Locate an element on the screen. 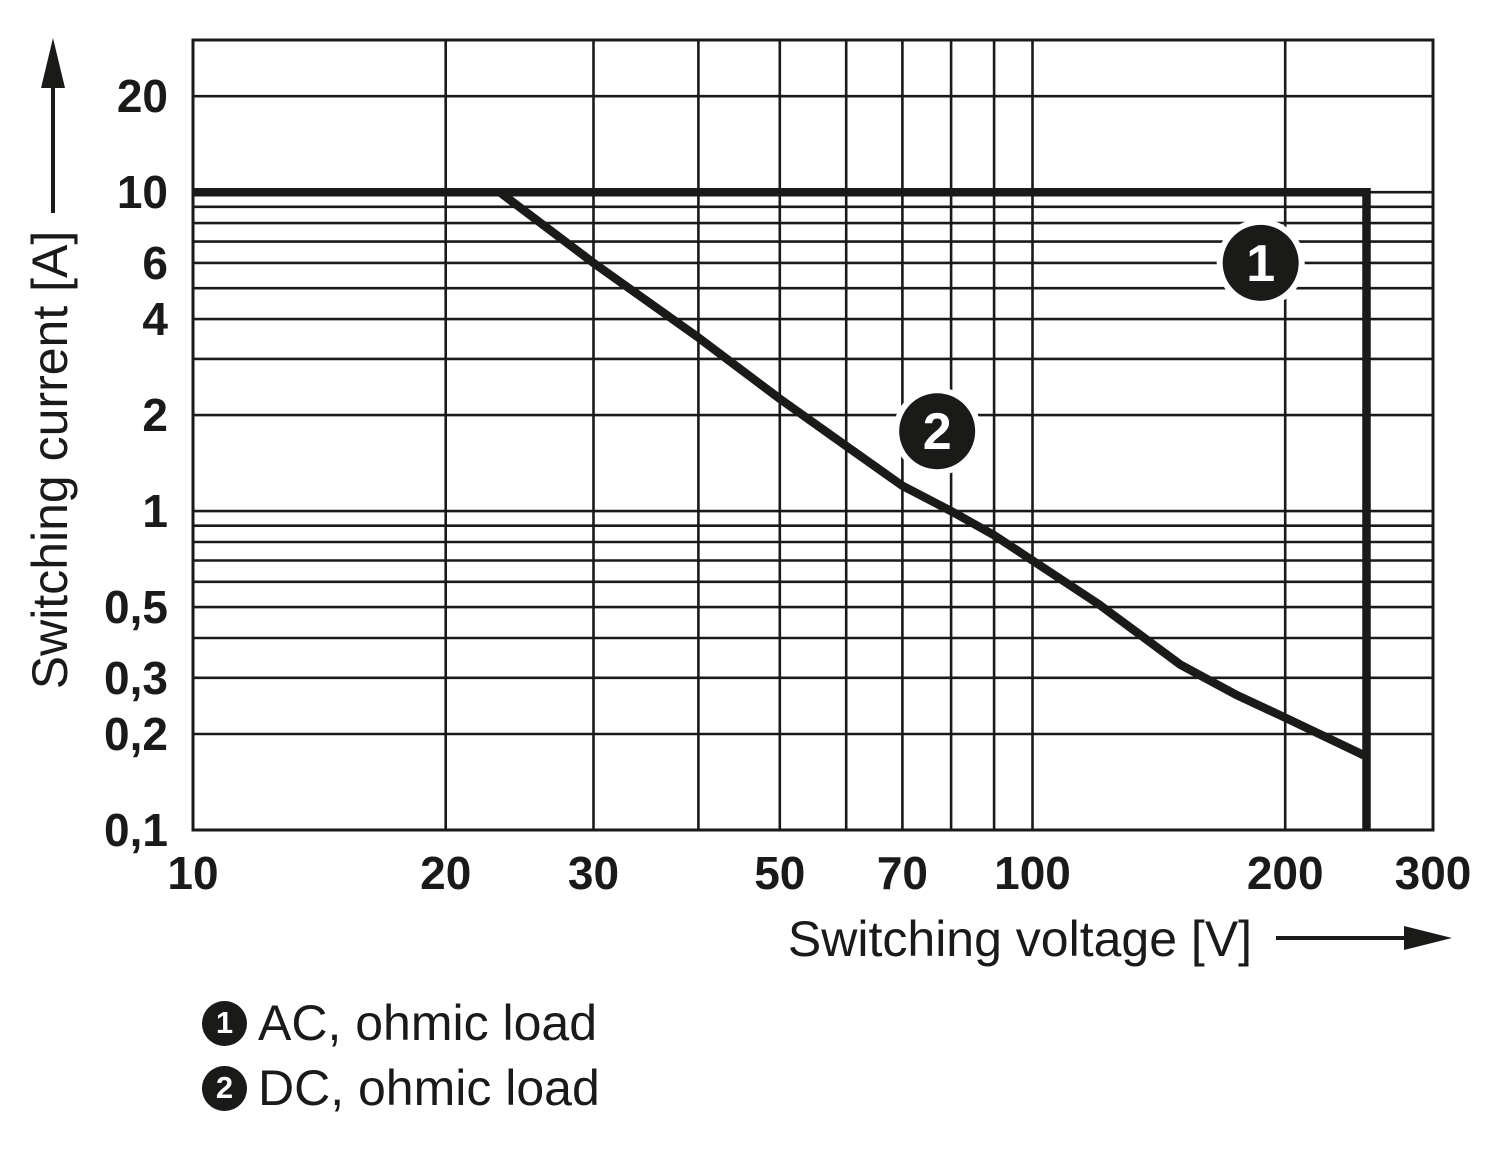  x-axis-title: Switching voltage [V] is located at coordinates (1020, 939).